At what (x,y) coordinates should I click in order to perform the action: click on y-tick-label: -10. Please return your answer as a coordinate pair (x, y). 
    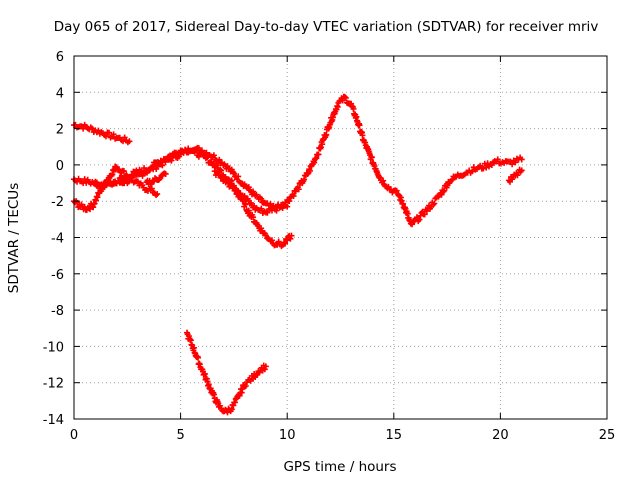
    Looking at the image, I should click on (53, 347).